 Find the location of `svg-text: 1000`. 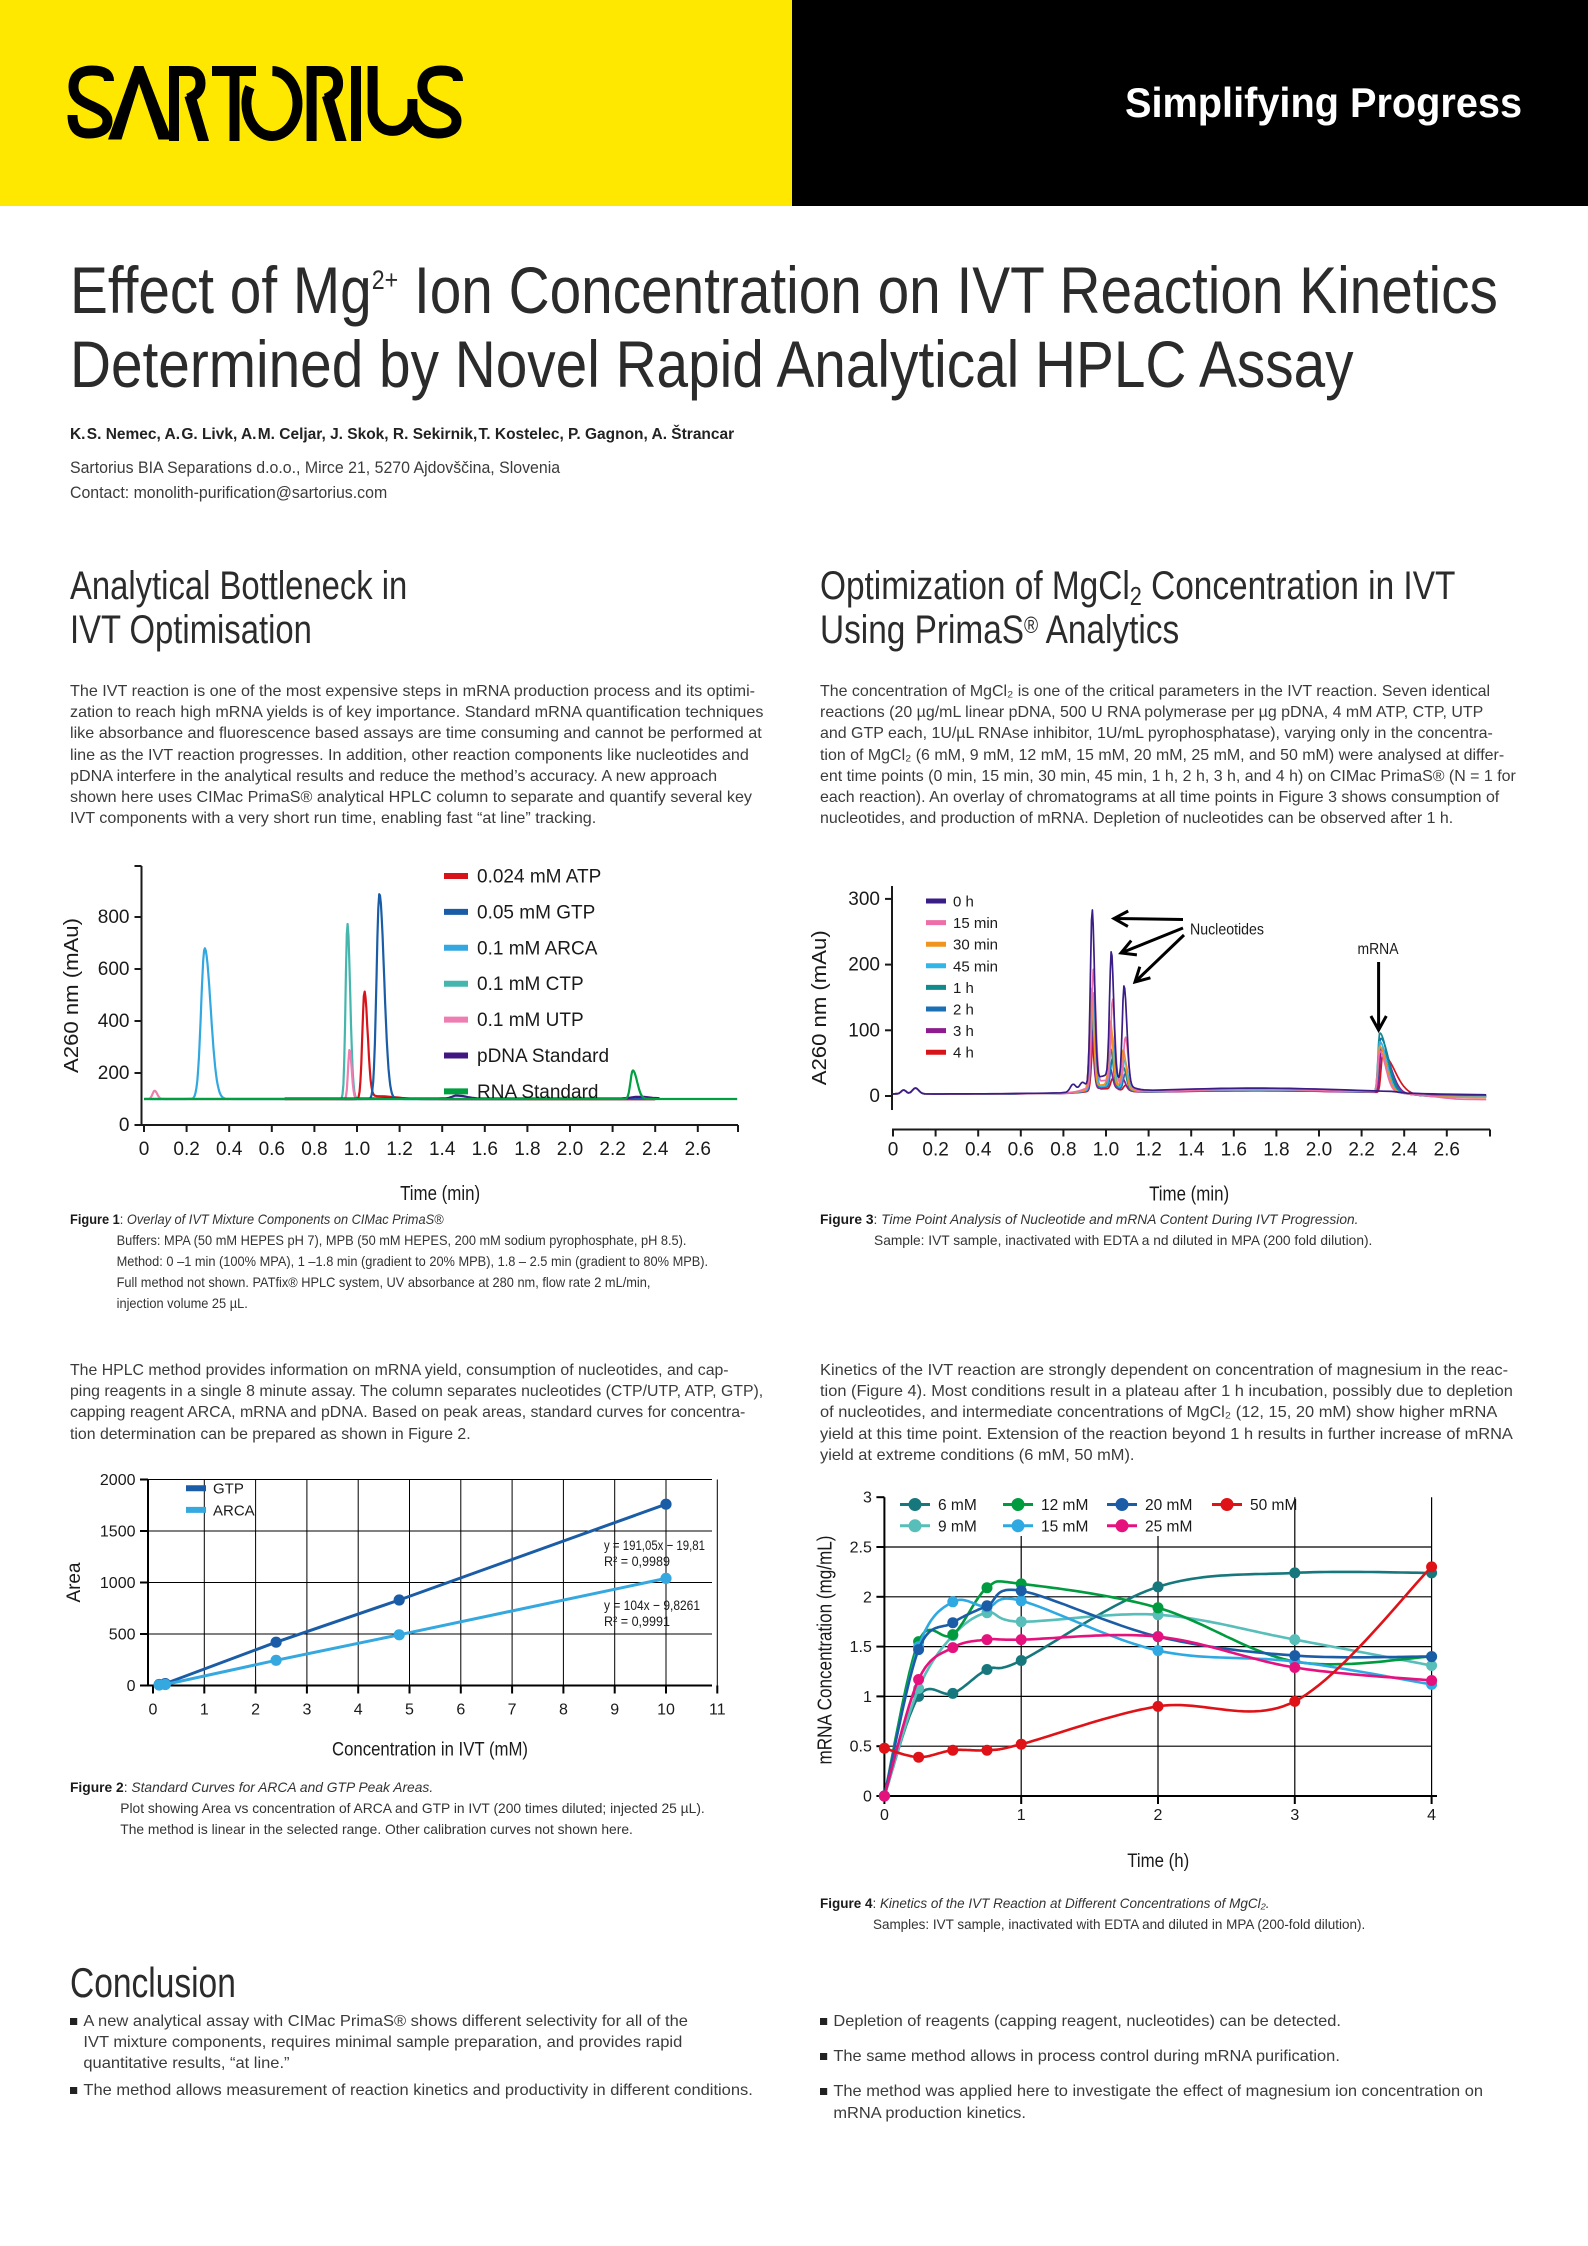

svg-text: 1000 is located at coordinates (118, 1583).